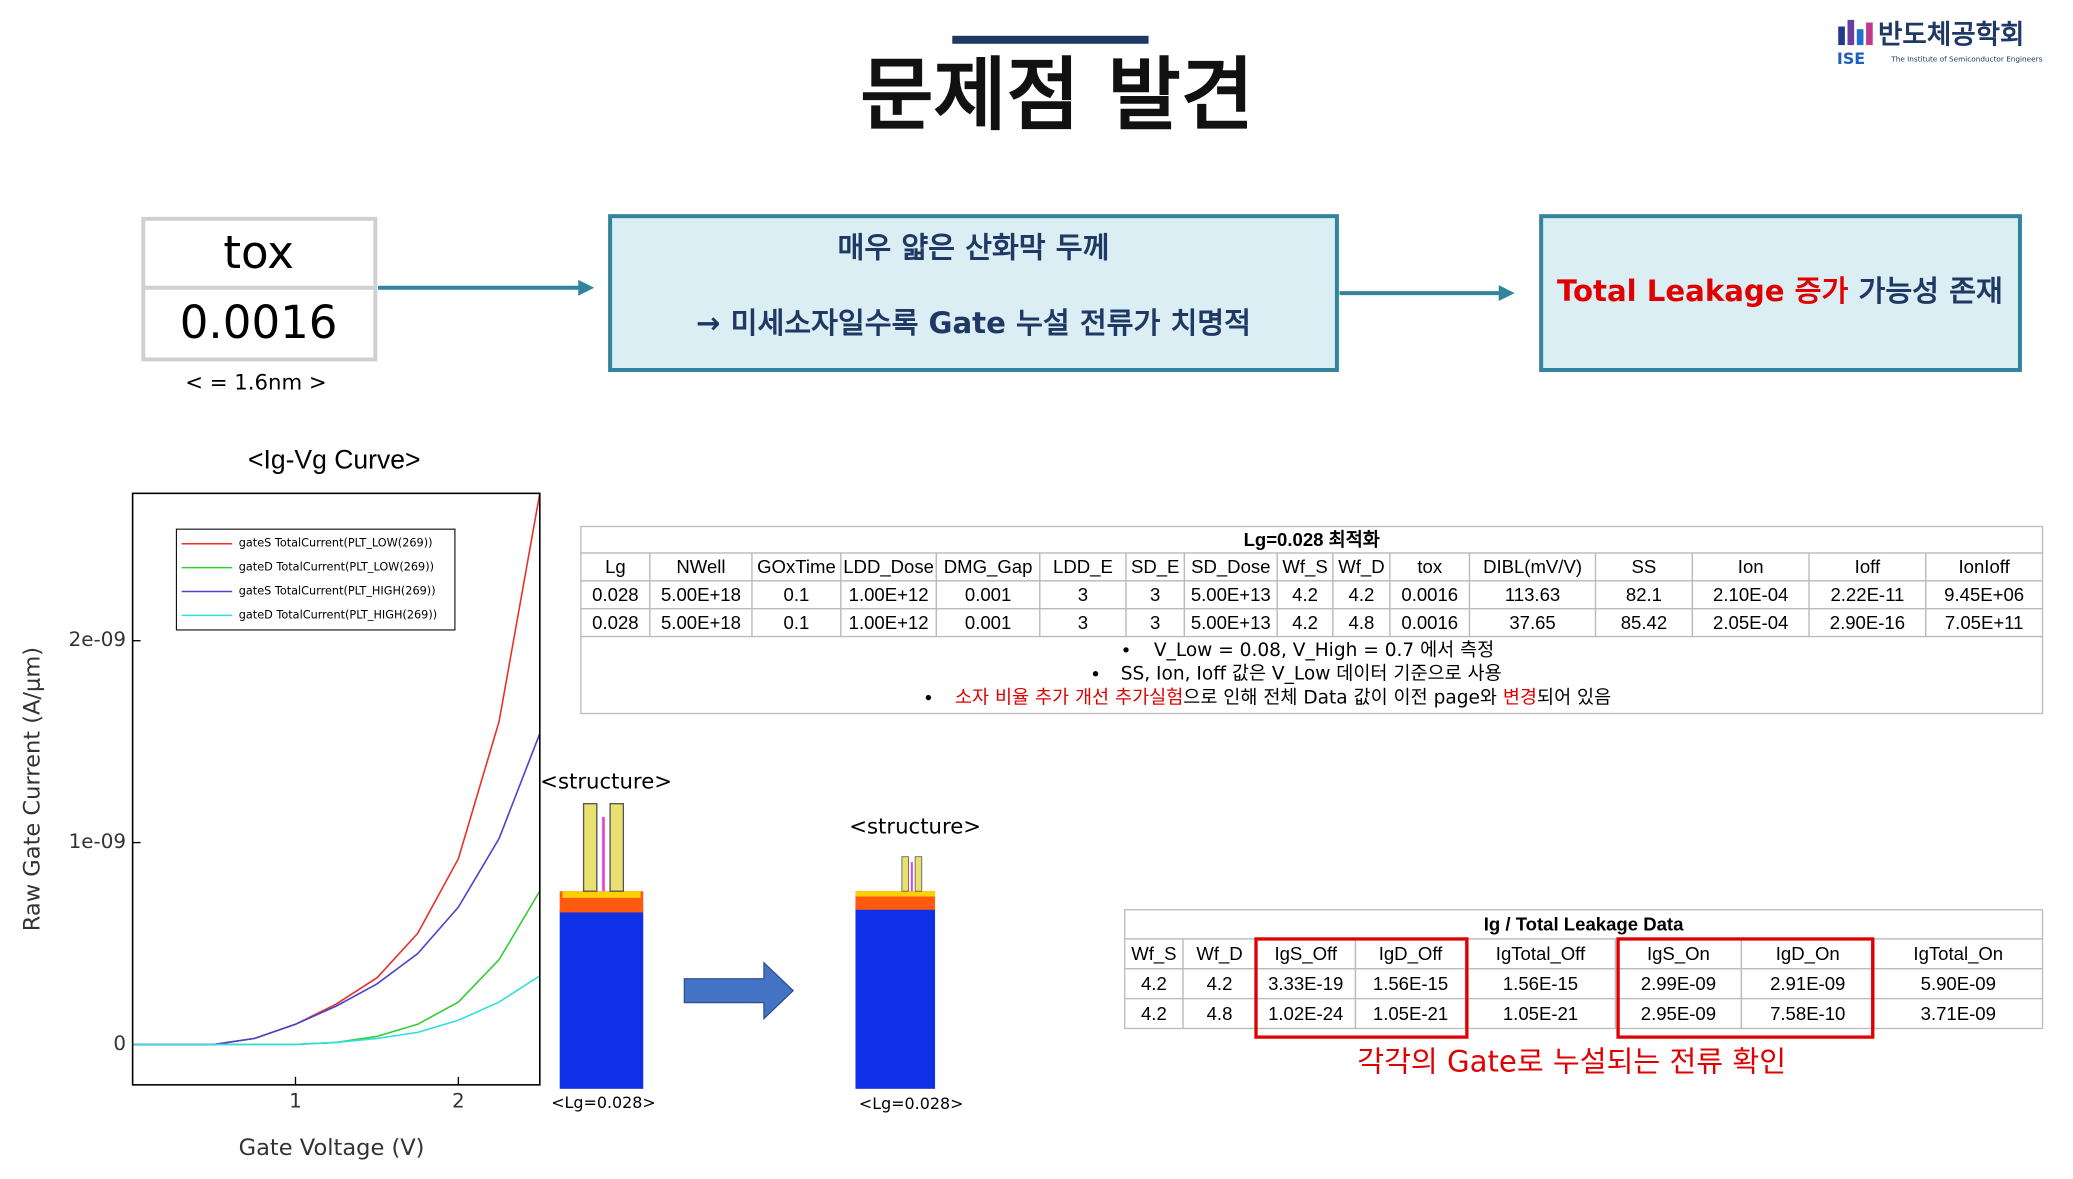 The height and width of the screenshot is (1179, 2073). What do you see at coordinates (1312, 539) in the screenshot?
I see `table-title: Lg=0.028 최적화` at bounding box center [1312, 539].